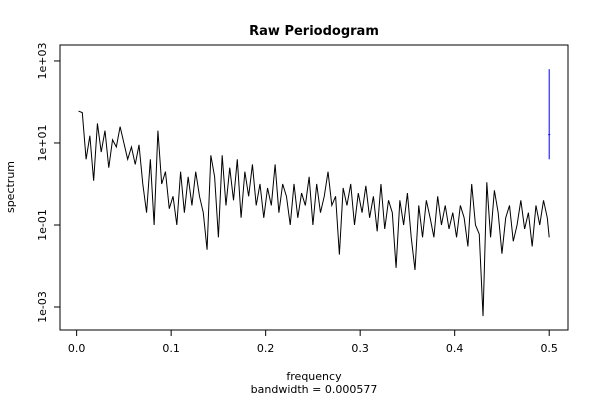 This screenshot has width=599, height=400. Describe the element at coordinates (314, 389) in the screenshot. I see `subtitle: bandwidth = 0.000577` at that location.